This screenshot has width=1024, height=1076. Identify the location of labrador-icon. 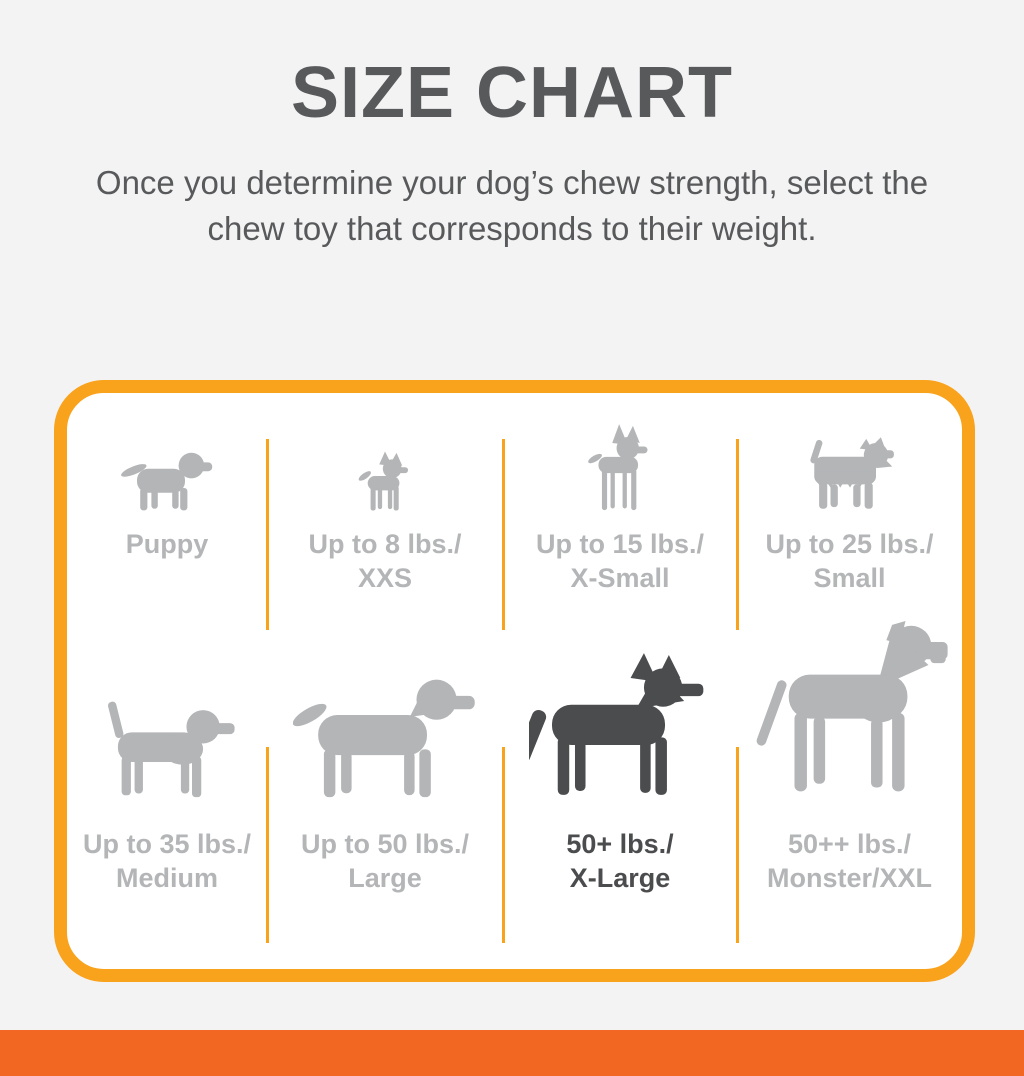
(384, 738).